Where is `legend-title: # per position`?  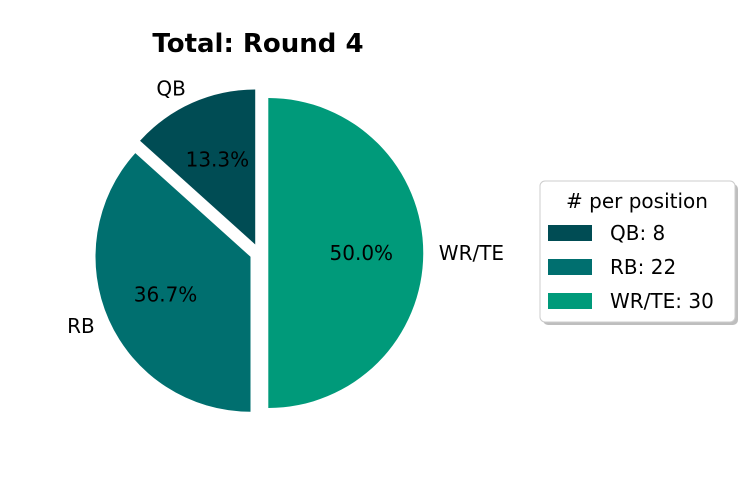 legend-title: # per position is located at coordinates (637, 201).